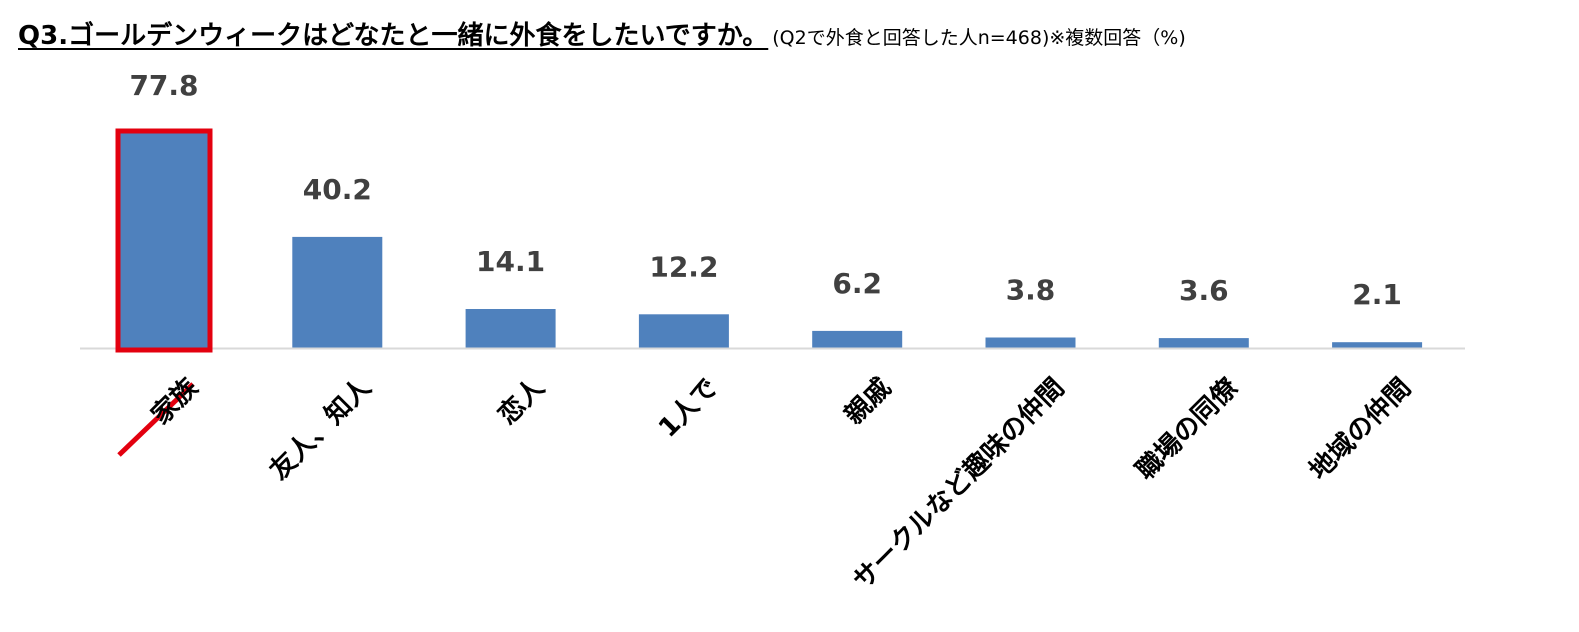 This screenshot has width=1579, height=632. Describe the element at coordinates (510, 261) in the screenshot. I see `value-label-3: 14.1` at that location.